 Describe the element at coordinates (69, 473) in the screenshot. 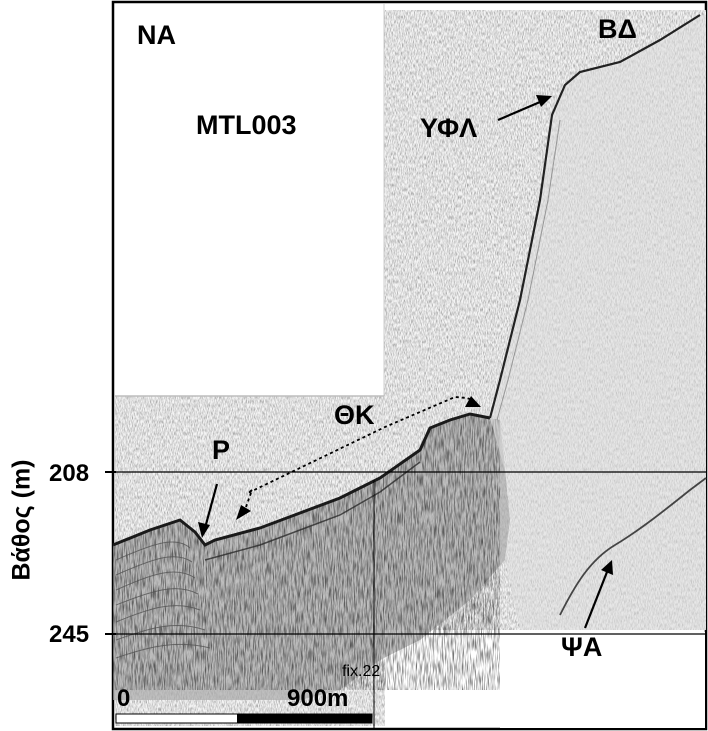

I see `depth-tick-208: 208` at that location.